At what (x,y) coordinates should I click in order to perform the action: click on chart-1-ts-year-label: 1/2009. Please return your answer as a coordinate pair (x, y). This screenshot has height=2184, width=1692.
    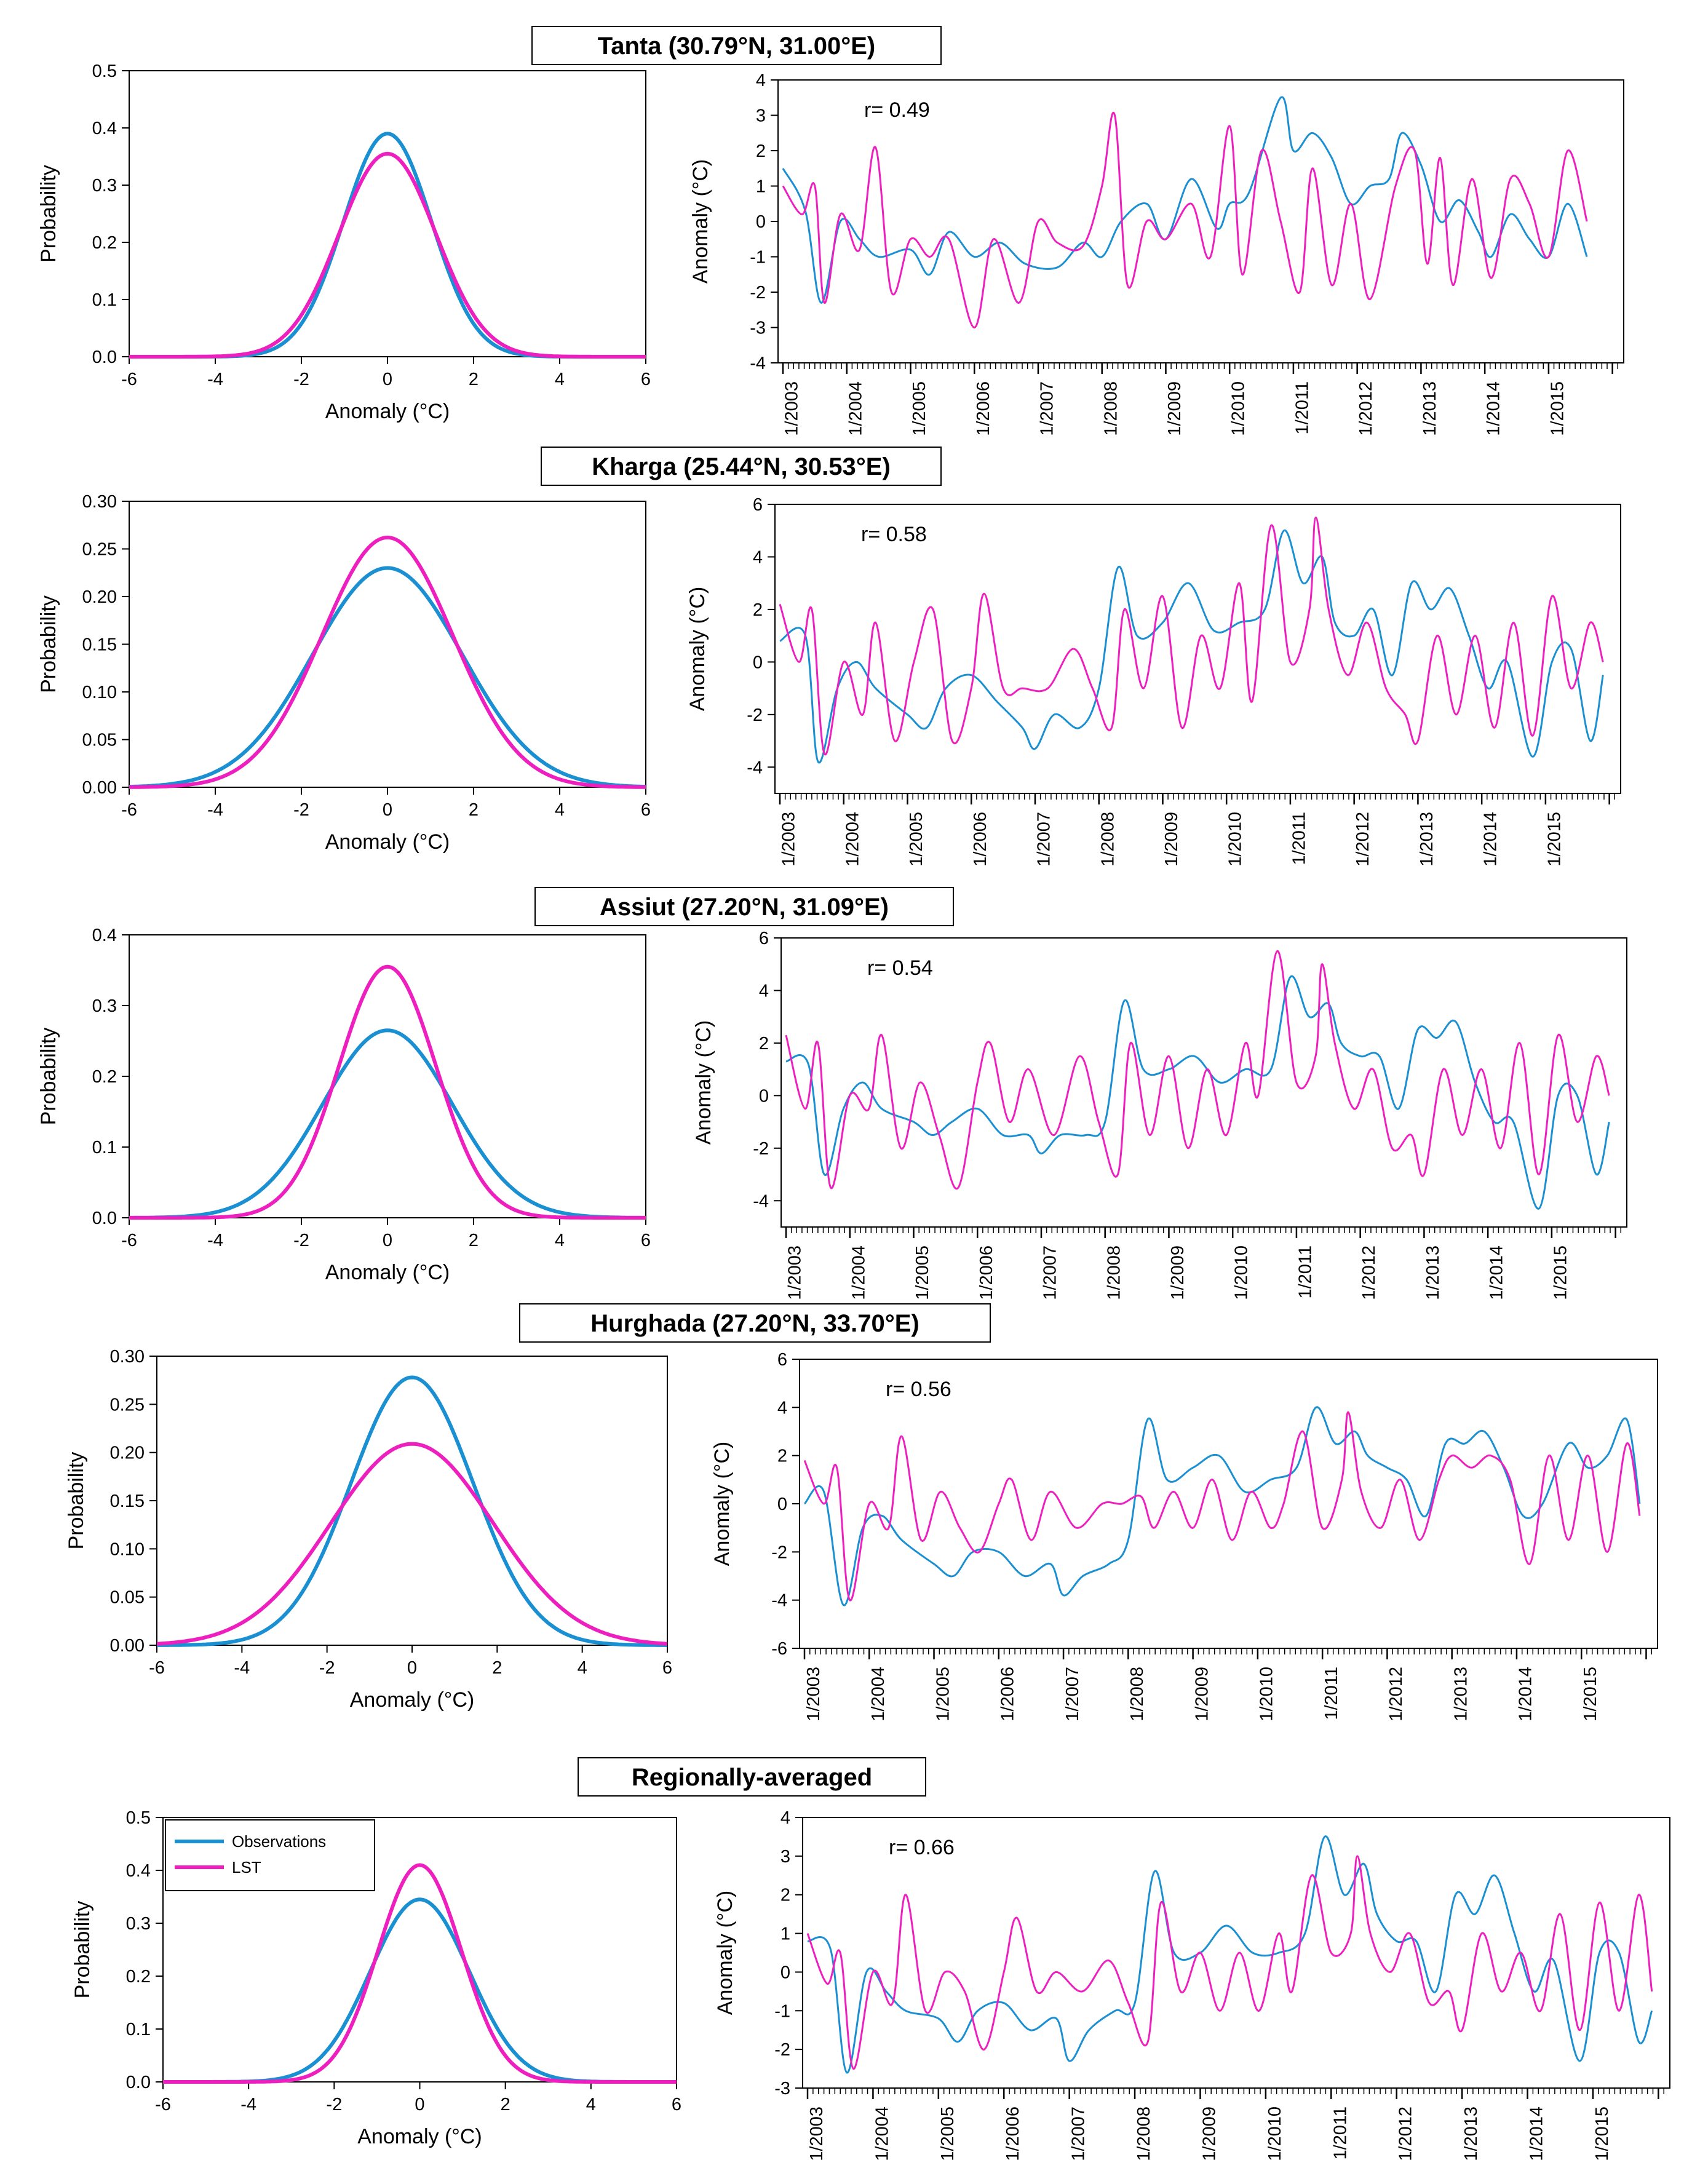
    Looking at the image, I should click on (1172, 839).